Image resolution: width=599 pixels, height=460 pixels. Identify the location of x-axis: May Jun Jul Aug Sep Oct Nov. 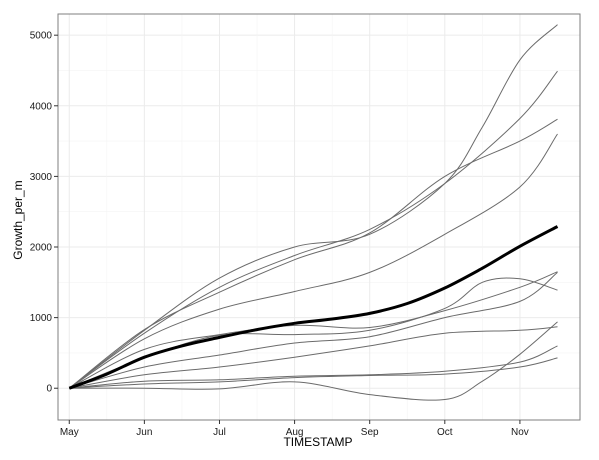
(294, 429).